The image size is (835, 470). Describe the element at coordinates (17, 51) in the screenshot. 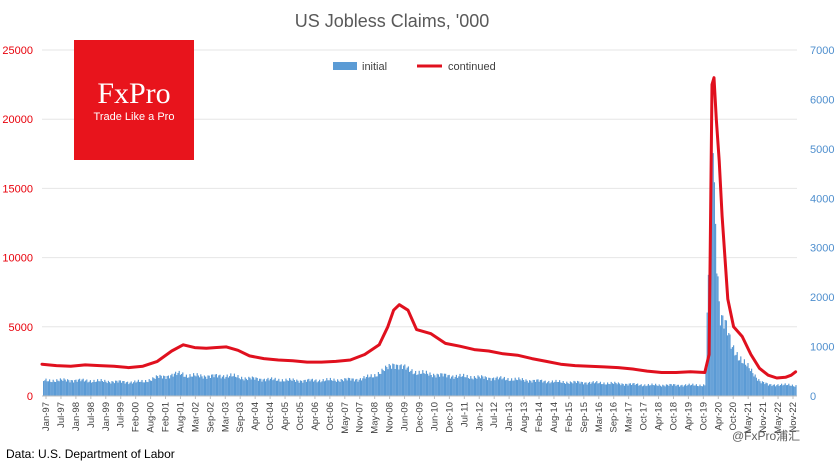

I see `left-tick-label: 25000` at that location.